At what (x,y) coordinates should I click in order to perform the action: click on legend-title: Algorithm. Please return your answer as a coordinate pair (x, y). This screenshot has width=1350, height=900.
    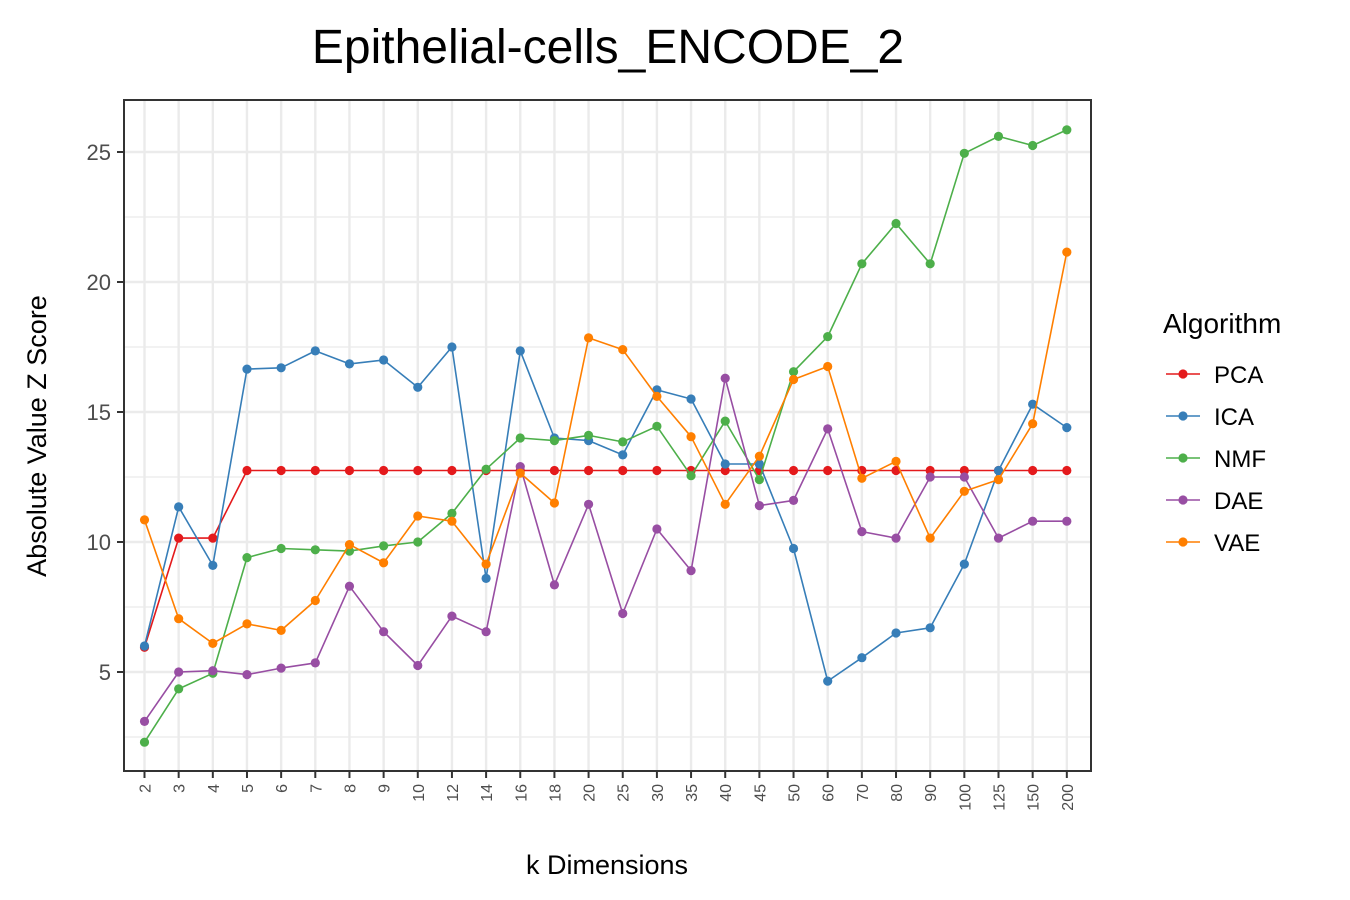
    Looking at the image, I should click on (1222, 323).